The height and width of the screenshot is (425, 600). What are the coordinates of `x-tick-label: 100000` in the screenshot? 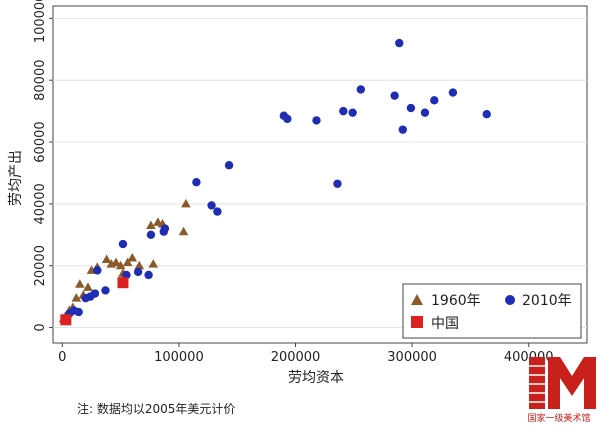 It's located at (179, 357).